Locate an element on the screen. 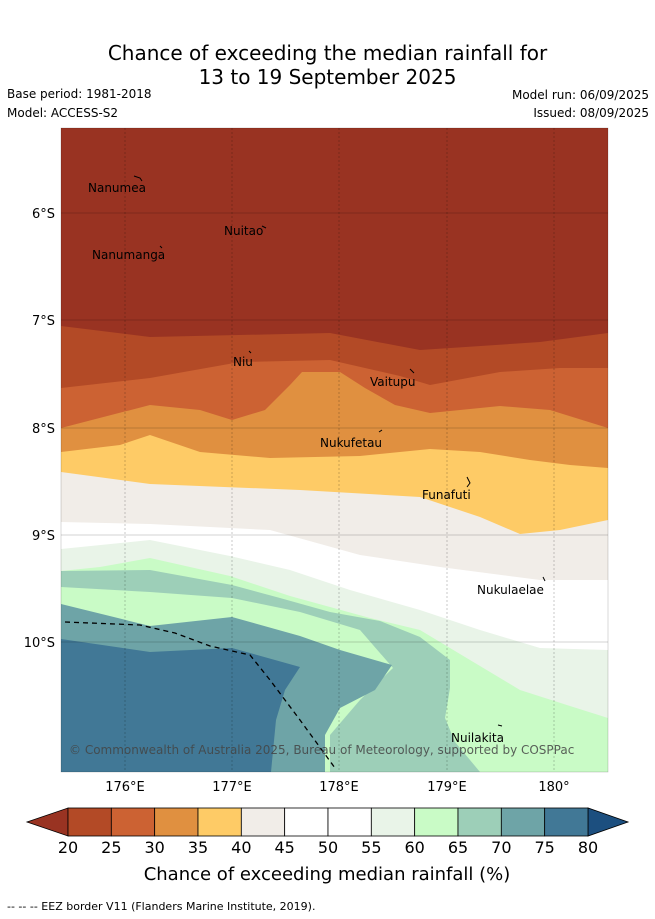 The width and height of the screenshot is (655, 919). base-period-label: Base period: 1981-2018 is located at coordinates (79, 94).